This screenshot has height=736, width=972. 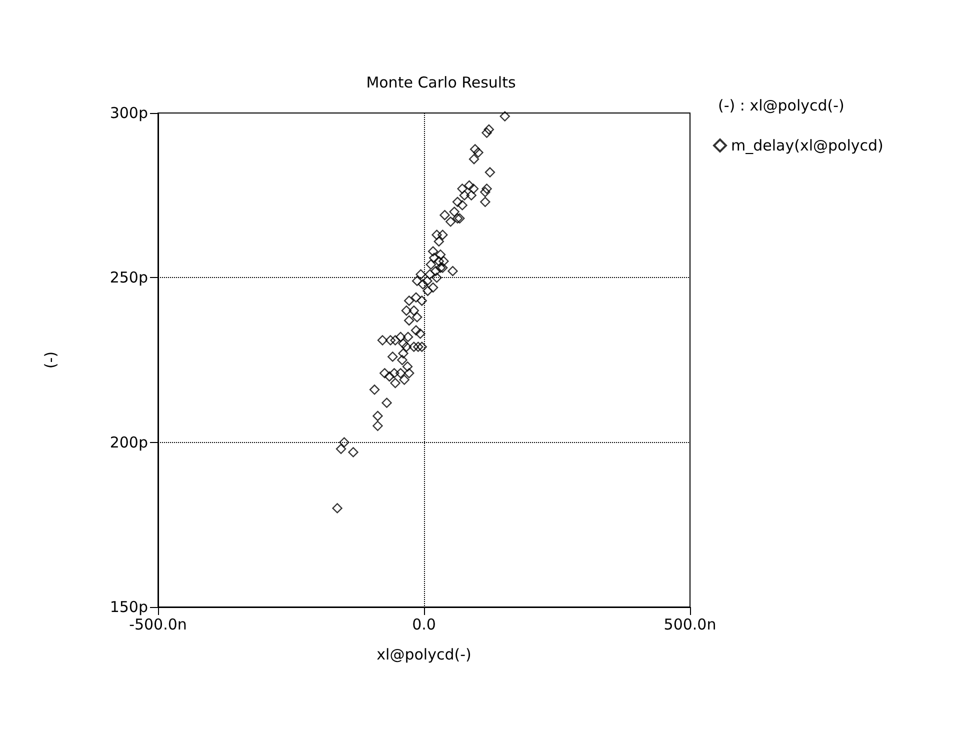 What do you see at coordinates (424, 625) in the screenshot?
I see `x-tick-label: 0.0` at bounding box center [424, 625].